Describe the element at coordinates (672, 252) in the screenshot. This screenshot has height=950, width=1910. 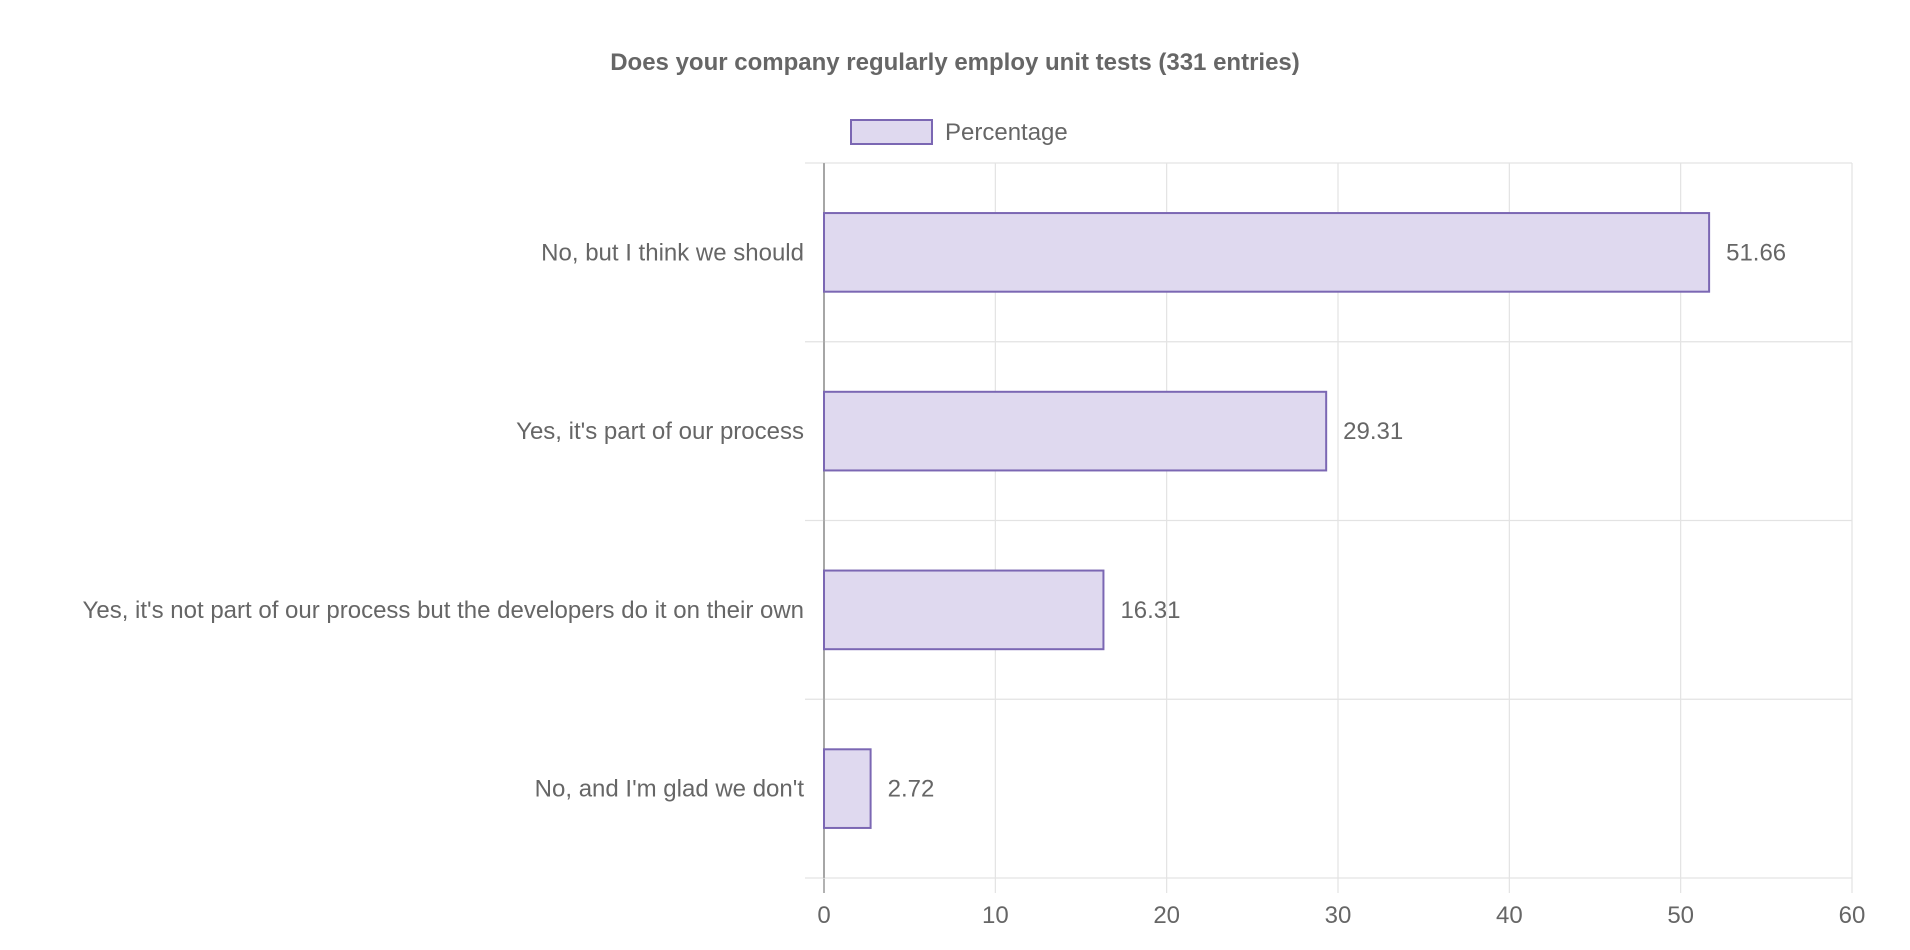
I see `category-label: No, but I think we should` at that location.